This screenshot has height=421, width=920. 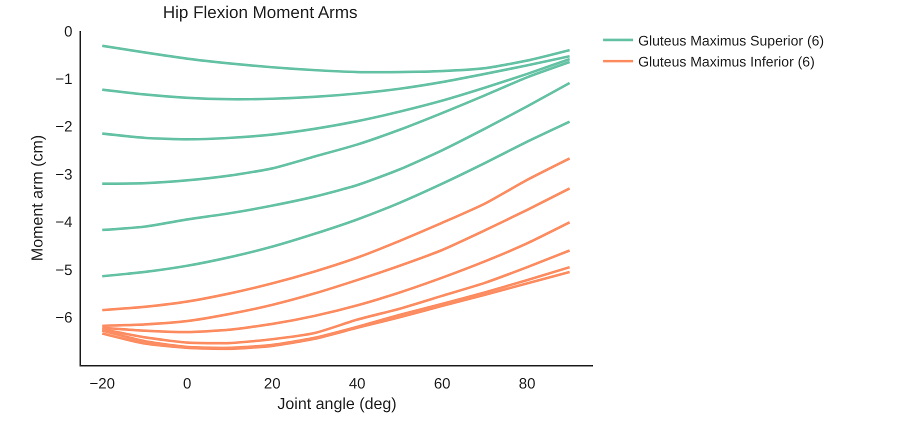 I want to click on y-axis-title: Moment arm (cm), so click(x=38, y=198).